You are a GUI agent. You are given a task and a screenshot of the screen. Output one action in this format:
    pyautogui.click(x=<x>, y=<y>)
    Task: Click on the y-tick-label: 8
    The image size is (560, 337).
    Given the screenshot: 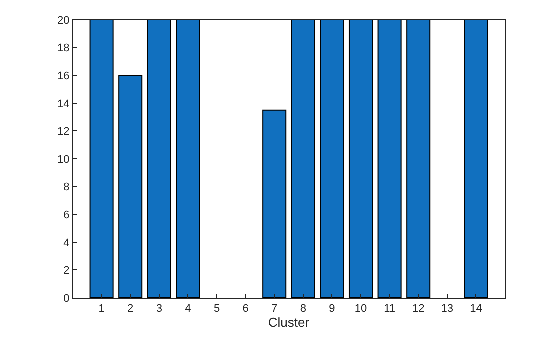 What is the action you would take?
    pyautogui.click(x=67, y=188)
    